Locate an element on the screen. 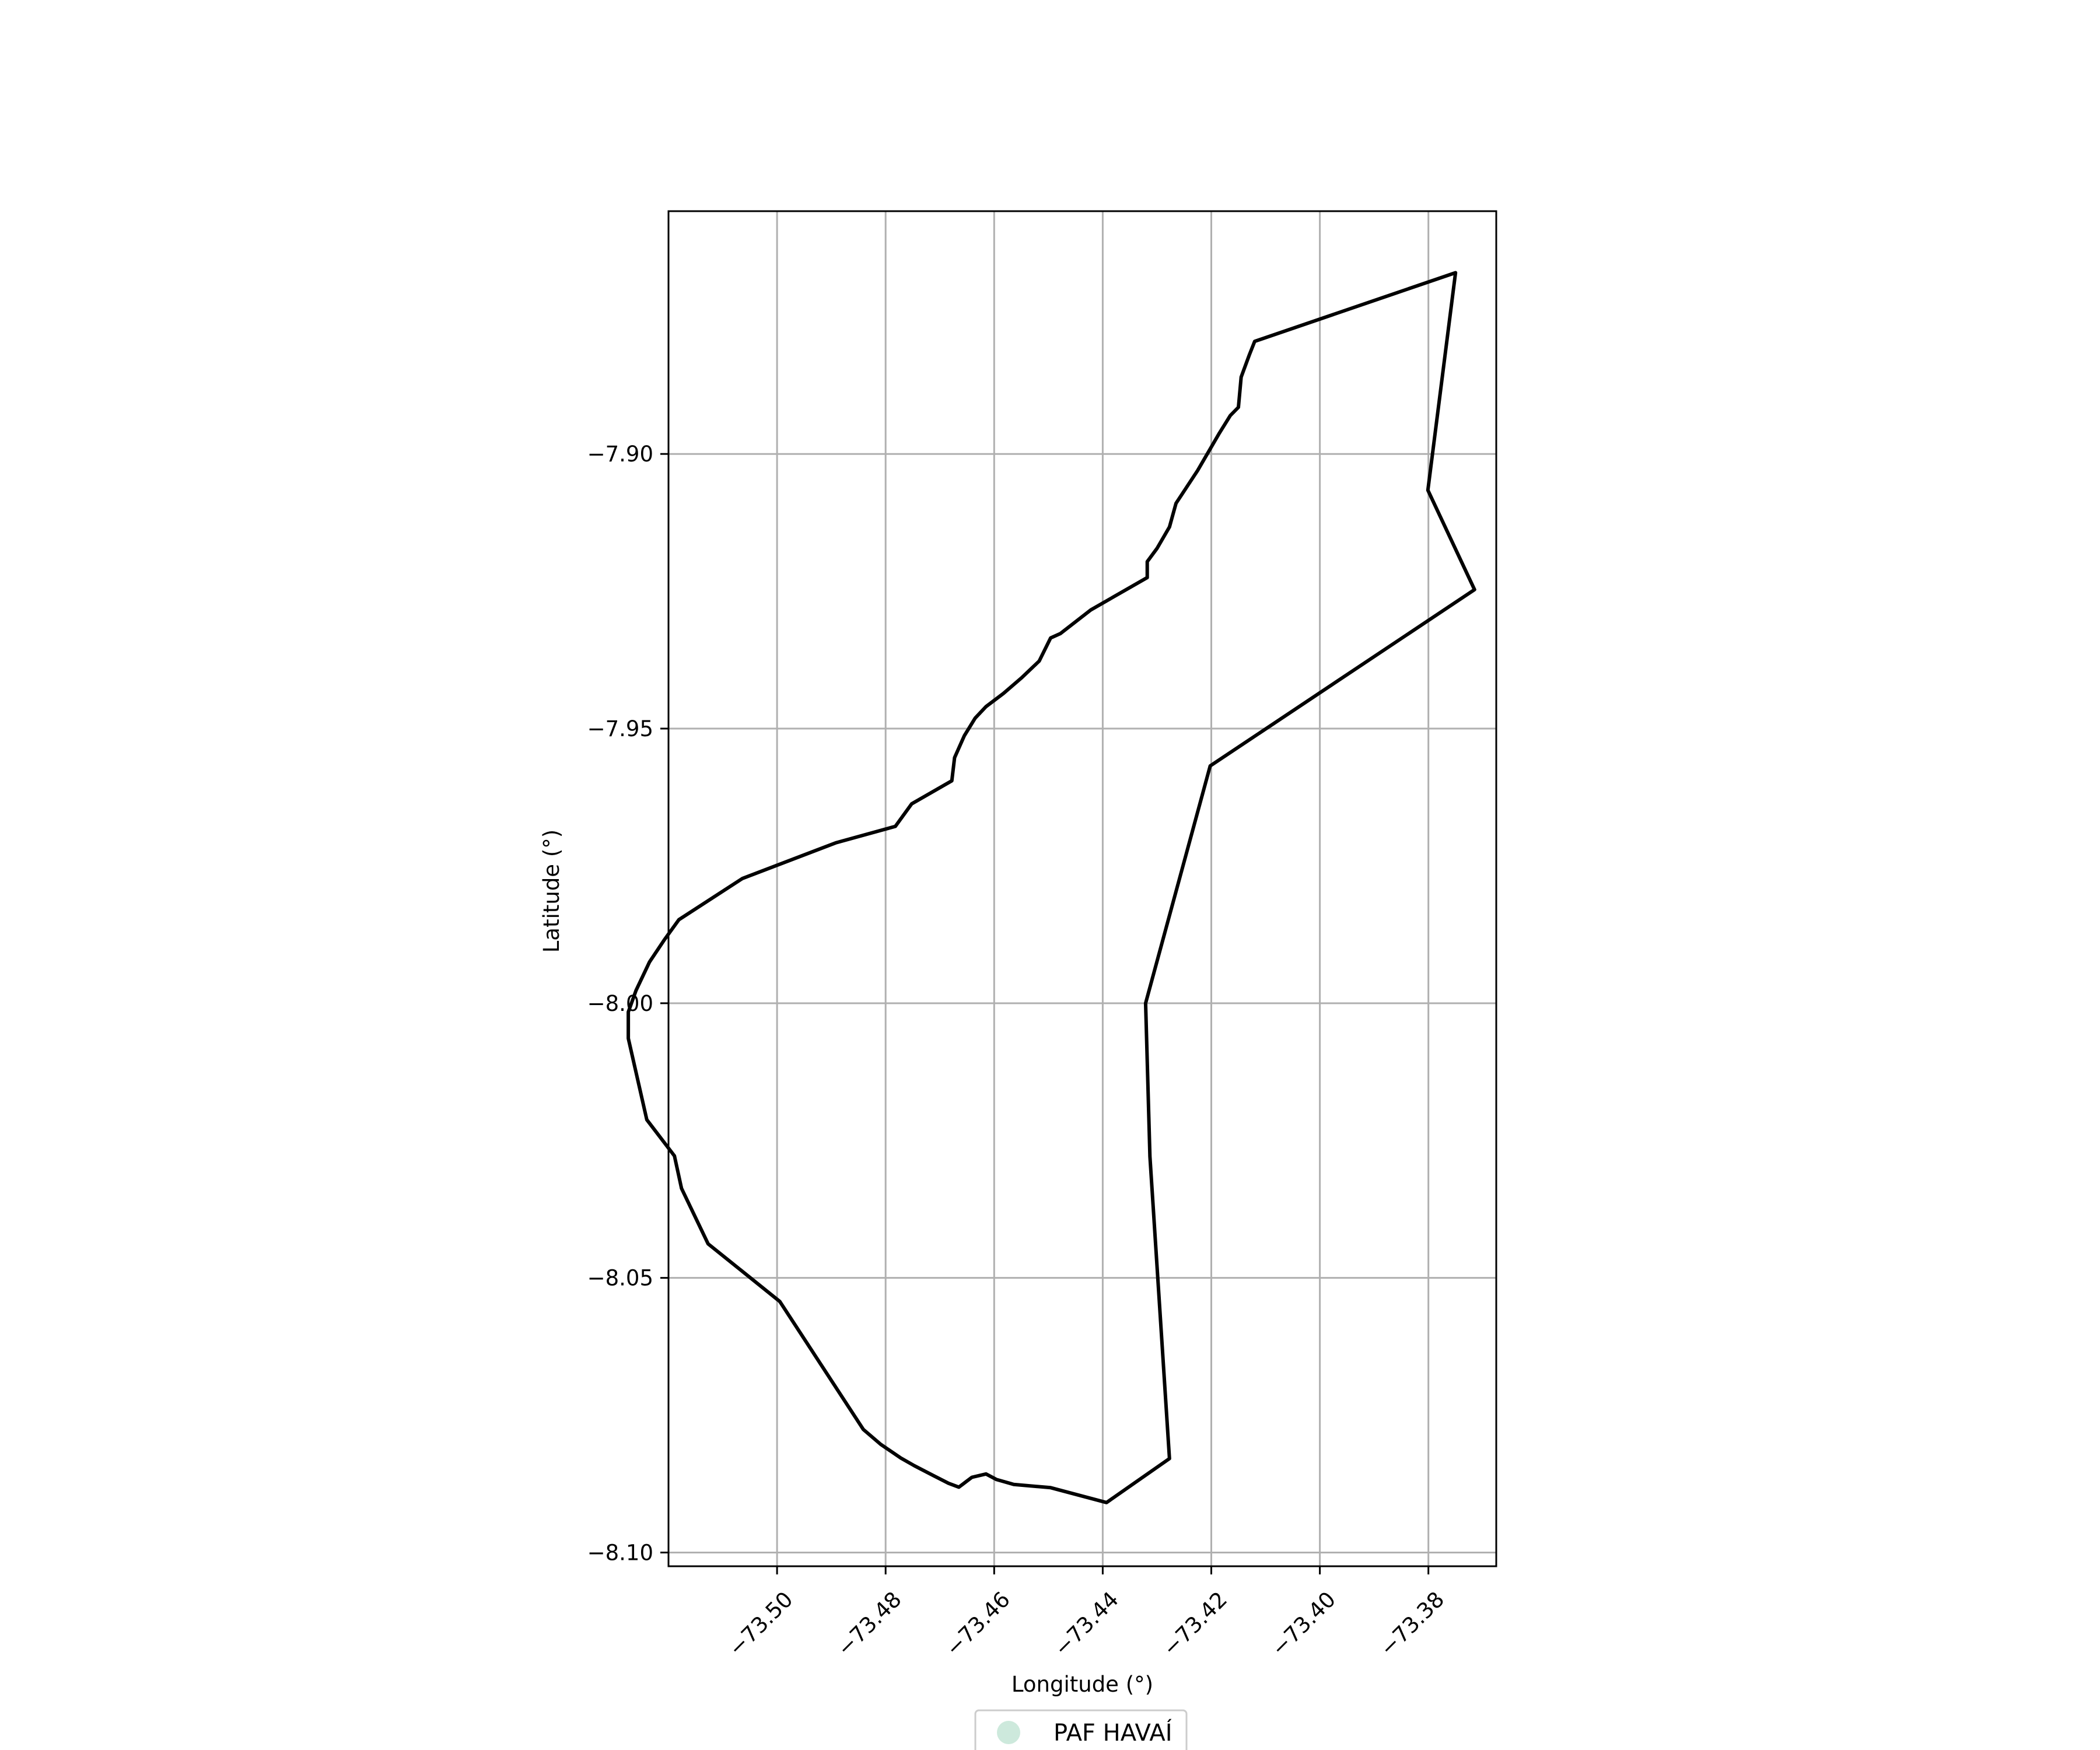 The image size is (2100, 1750). legend-box is located at coordinates (1081, 1729).